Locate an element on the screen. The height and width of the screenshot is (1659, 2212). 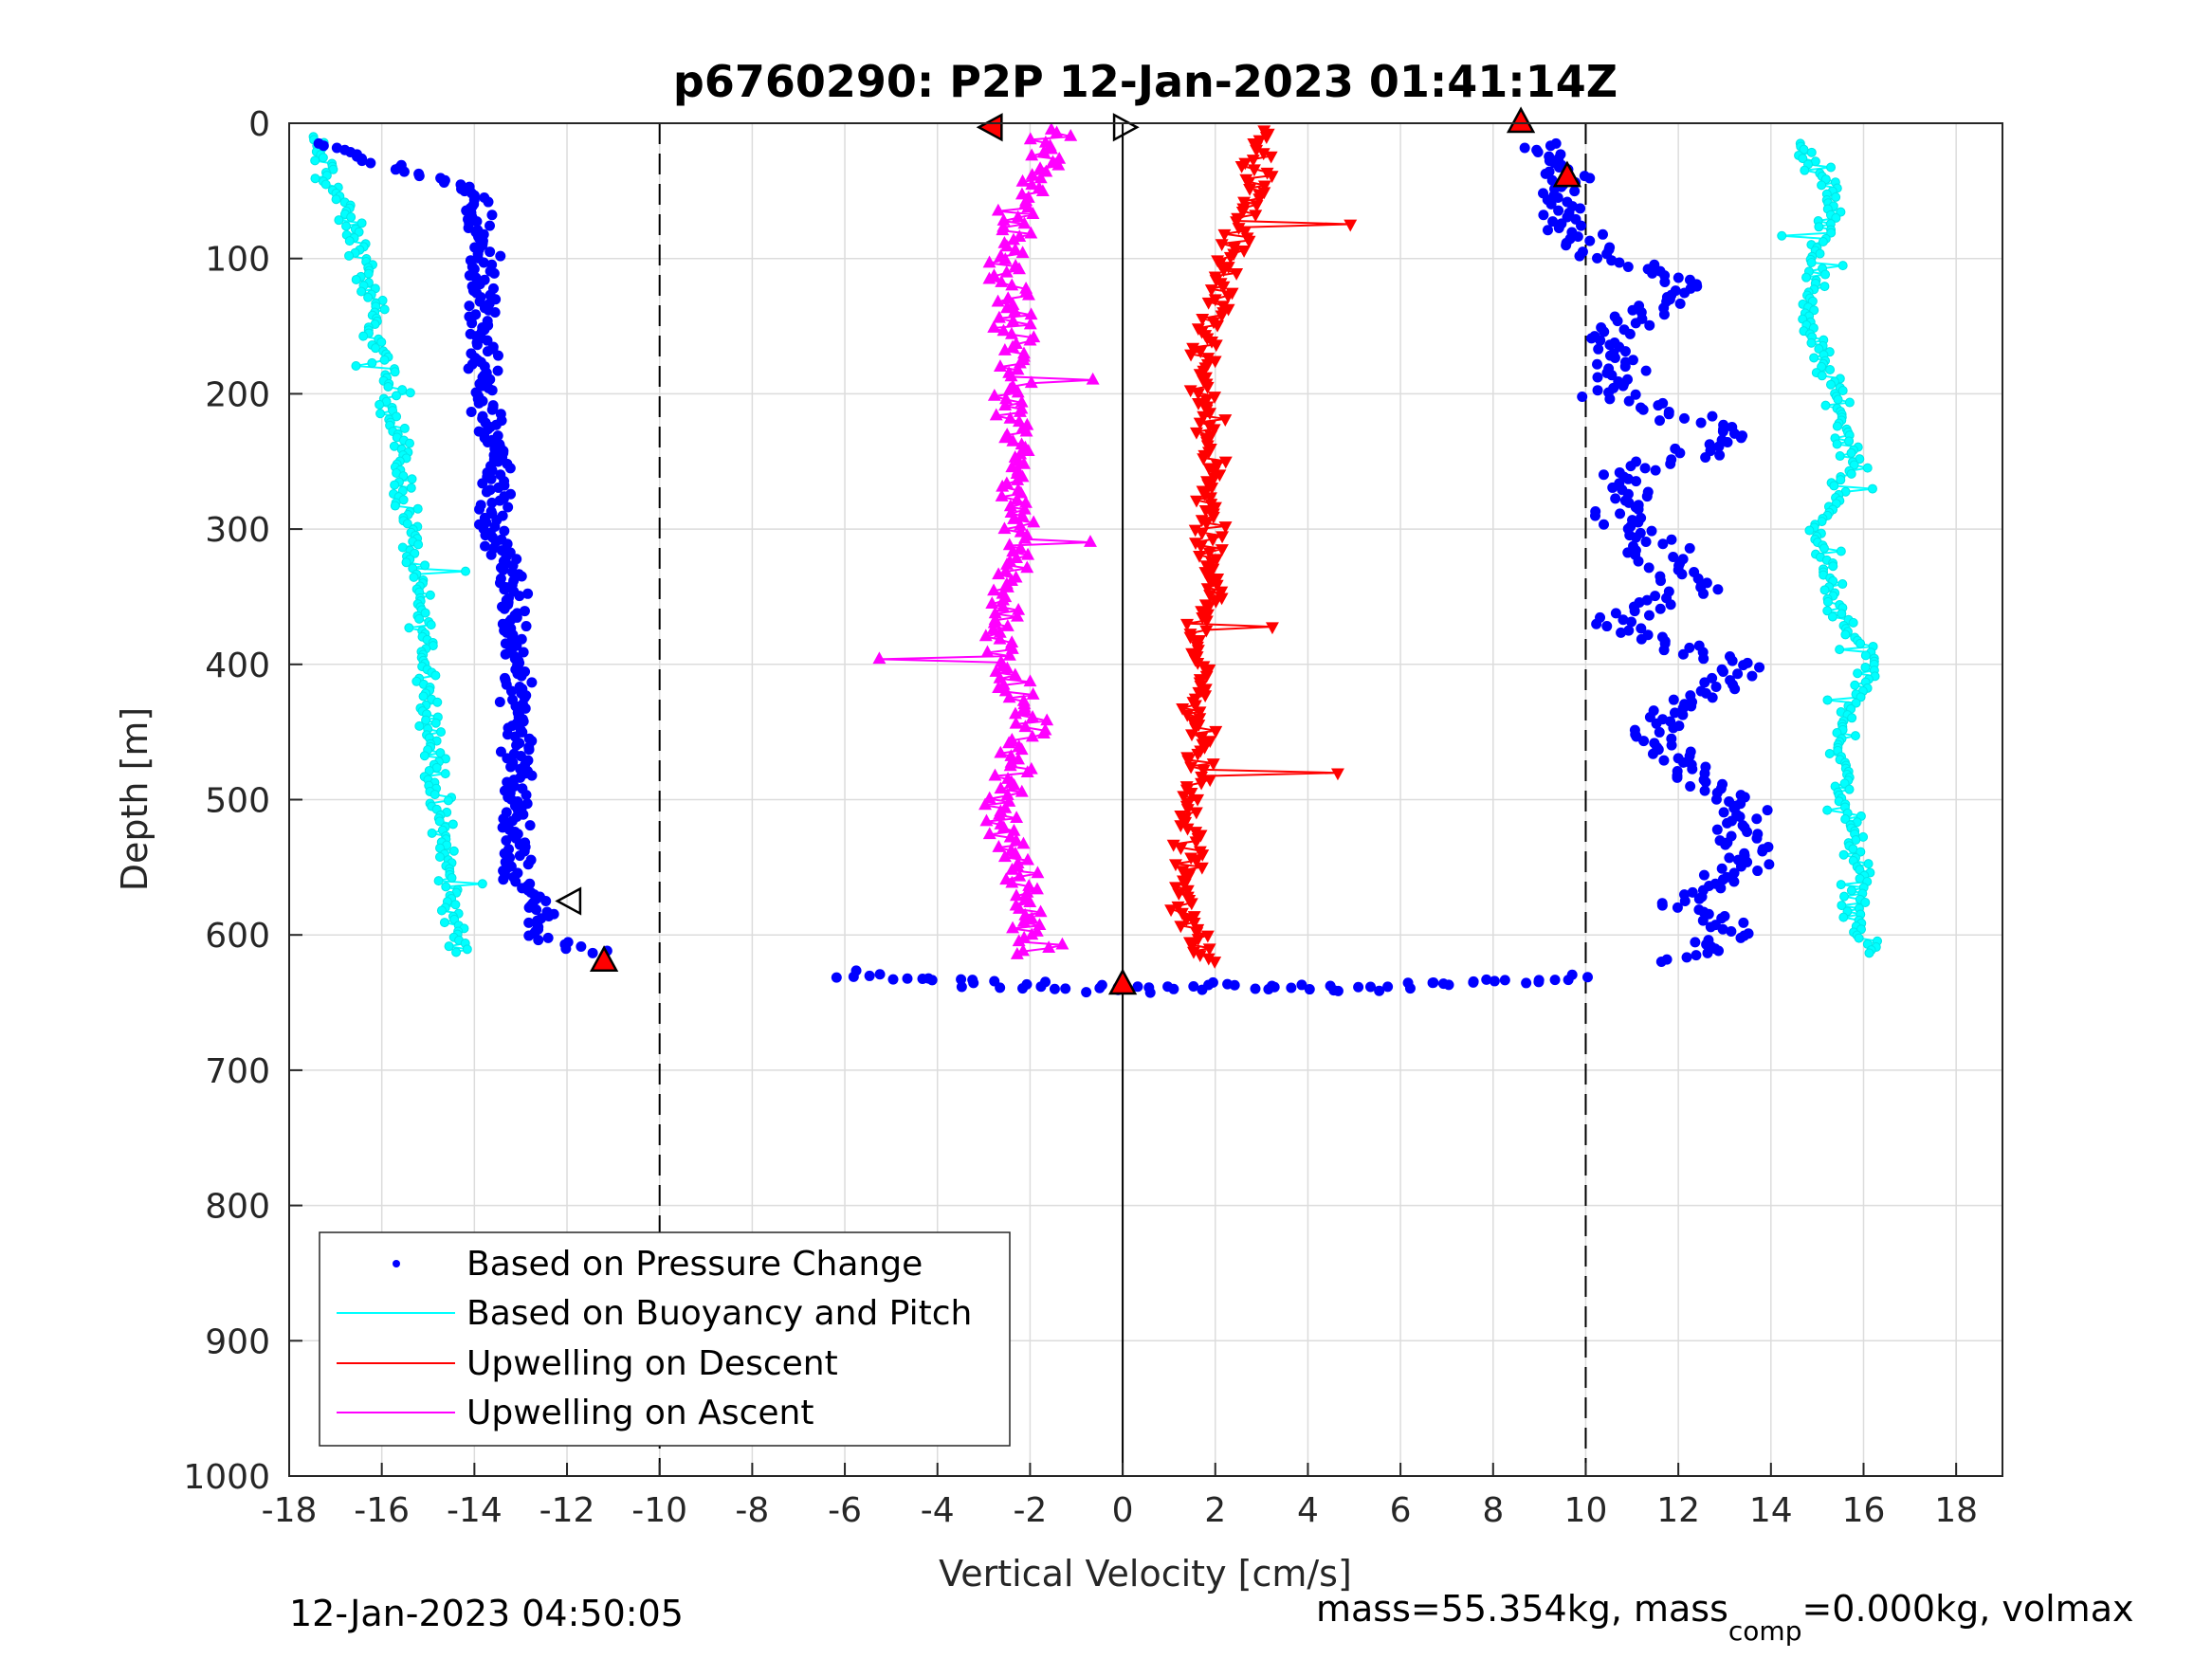
x-tick-label: -4 is located at coordinates (938, 1510).